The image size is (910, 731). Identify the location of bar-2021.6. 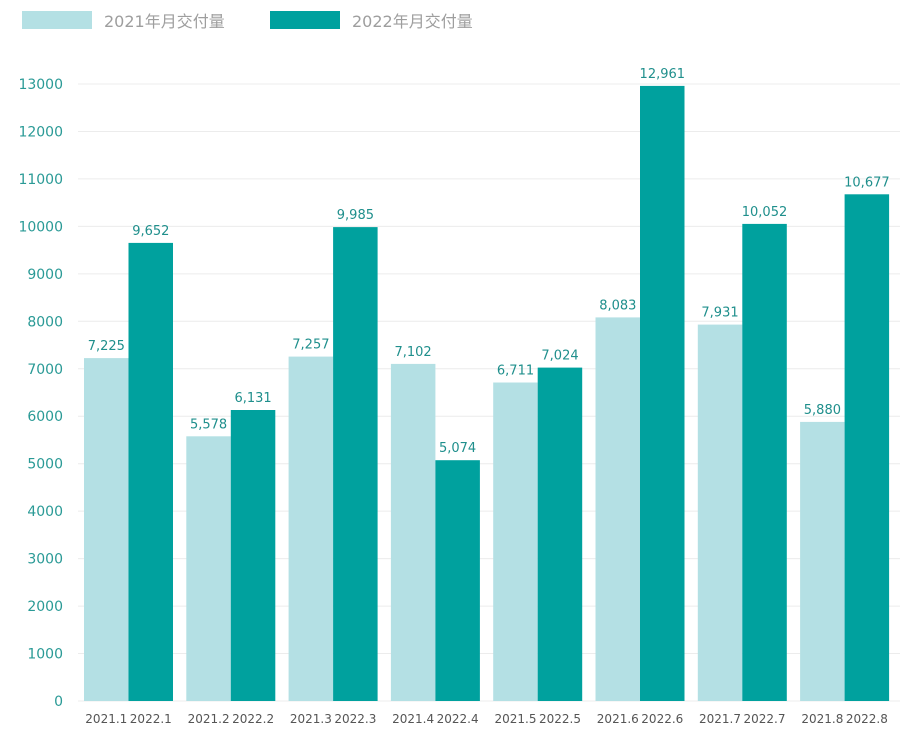
(617, 509).